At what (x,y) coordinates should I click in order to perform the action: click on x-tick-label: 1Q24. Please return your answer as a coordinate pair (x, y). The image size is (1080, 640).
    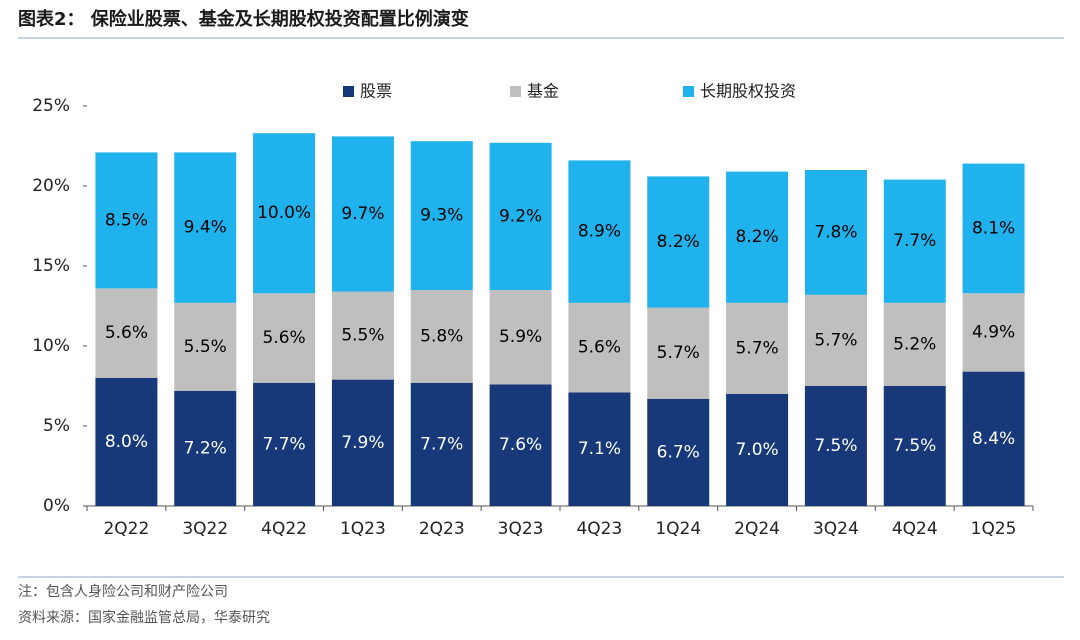
    Looking at the image, I should click on (678, 529).